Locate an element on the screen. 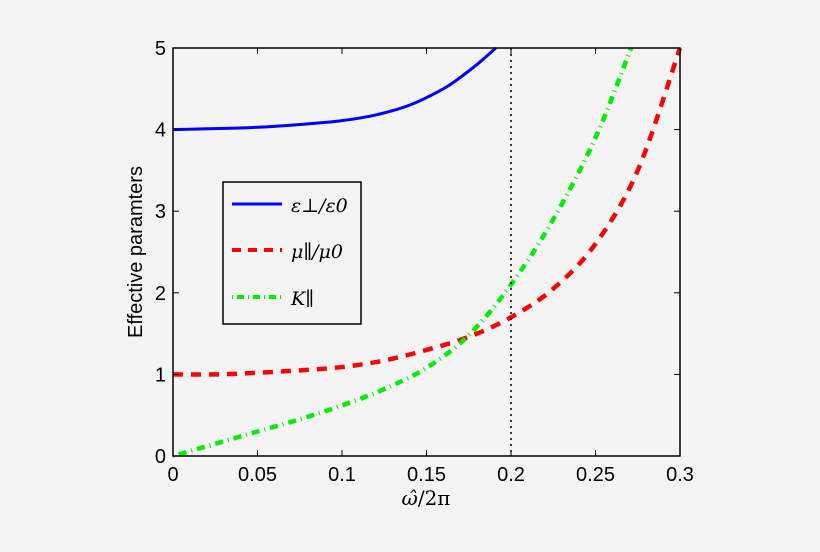  y-axis-label: Effective paramters is located at coordinates (136, 252).